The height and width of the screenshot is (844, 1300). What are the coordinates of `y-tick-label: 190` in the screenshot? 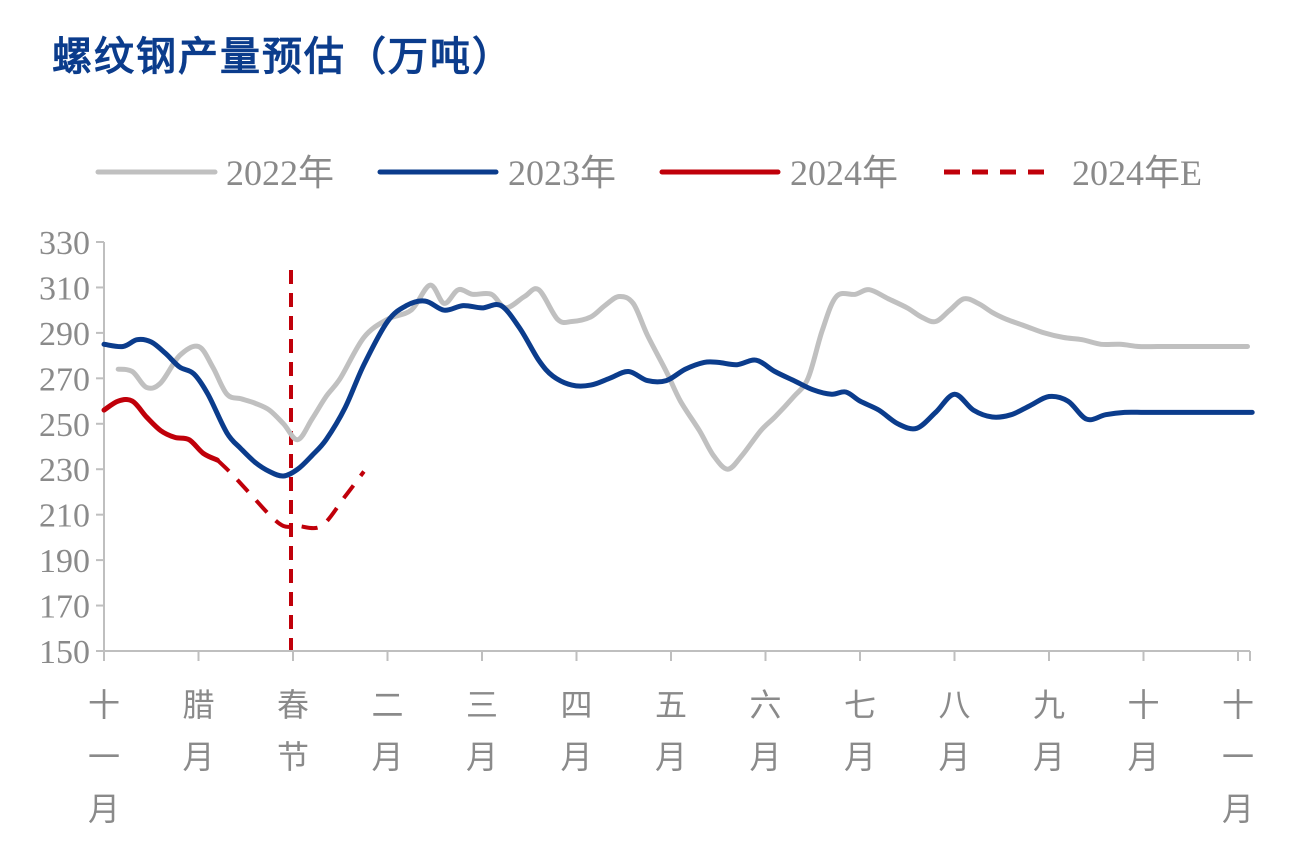 It's located at (64, 561).